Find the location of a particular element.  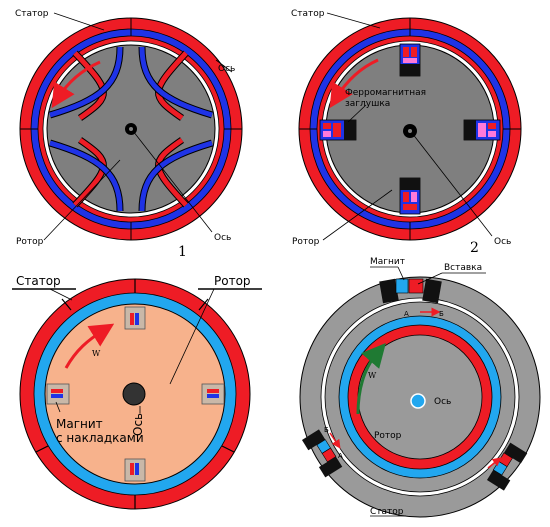

panel2-axis-label: Ось is located at coordinates (502, 242).